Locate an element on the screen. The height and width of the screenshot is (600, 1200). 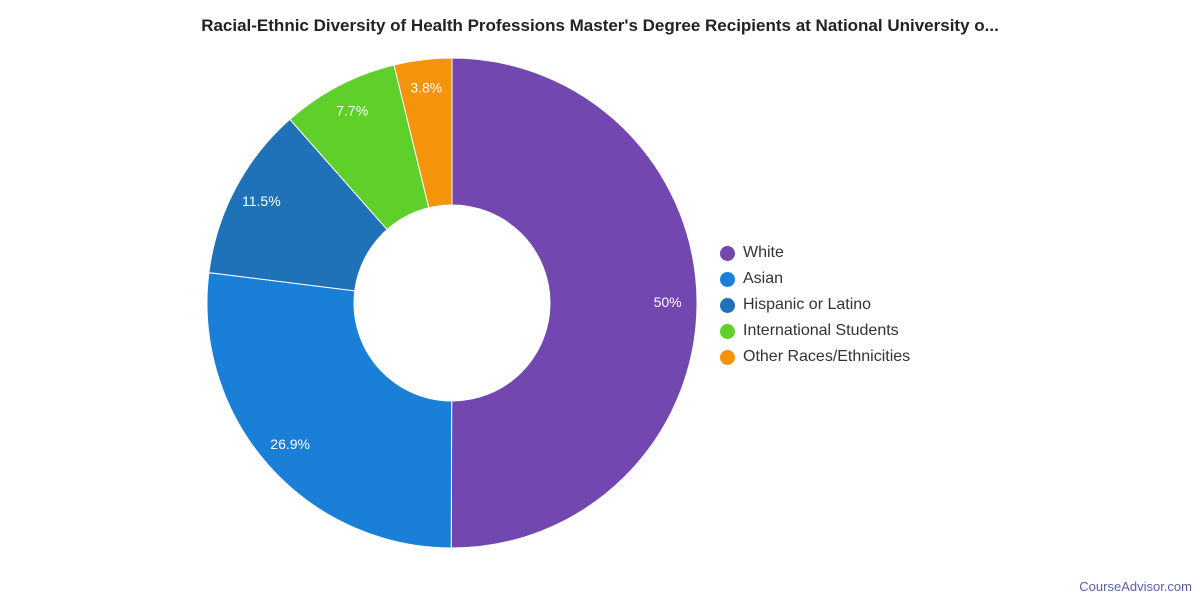
slice-other-races-ethnicities is located at coordinates (423, 133).